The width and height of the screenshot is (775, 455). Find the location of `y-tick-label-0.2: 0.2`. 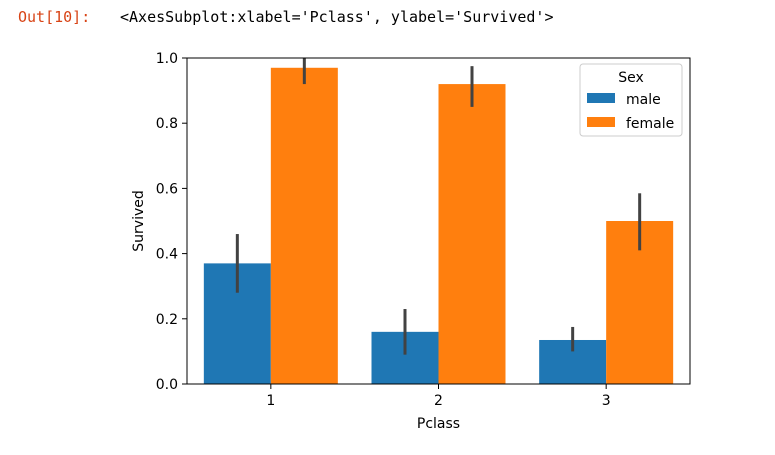

y-tick-label-0.2: 0.2 is located at coordinates (167, 320).